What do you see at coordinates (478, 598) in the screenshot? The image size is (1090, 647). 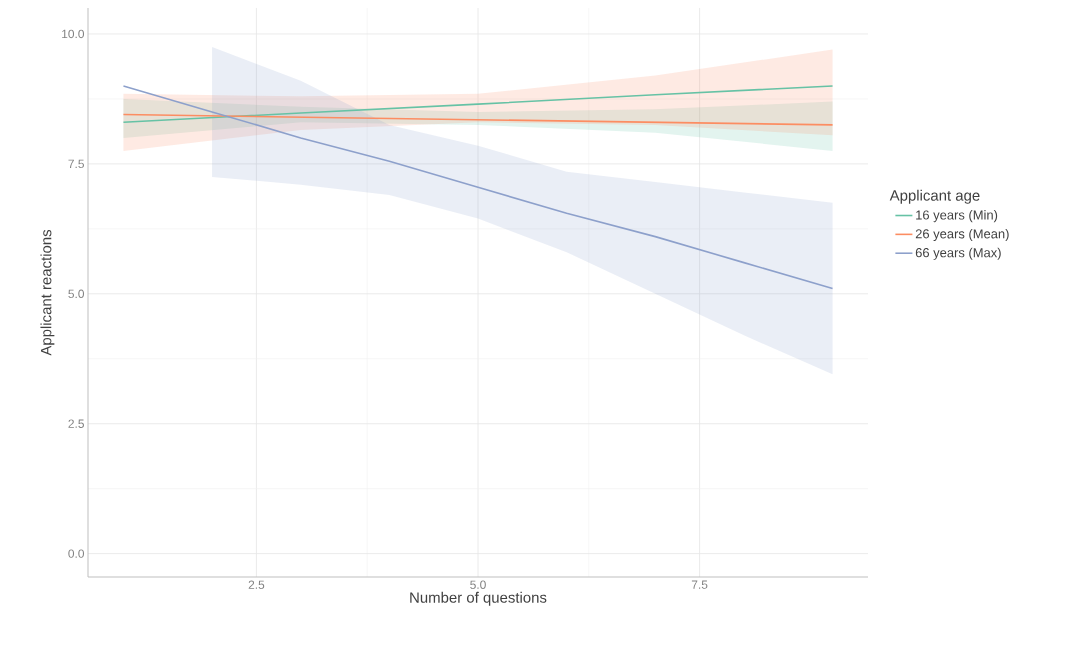 I see `x-axis-title: Number of questions` at bounding box center [478, 598].